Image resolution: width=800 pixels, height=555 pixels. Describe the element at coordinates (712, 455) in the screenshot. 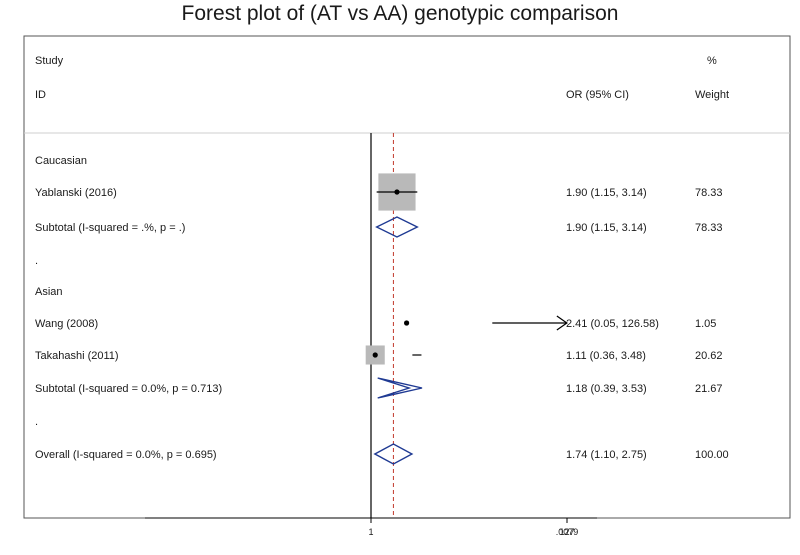

I see `row-weight: 100.00` at that location.